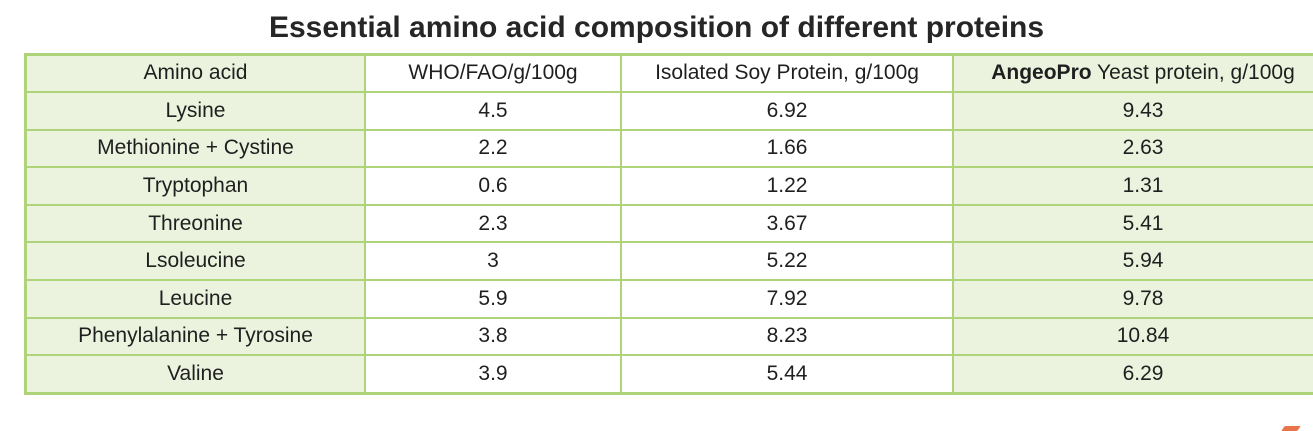  I want to click on soy-value-cell: 3.67, so click(787, 223).